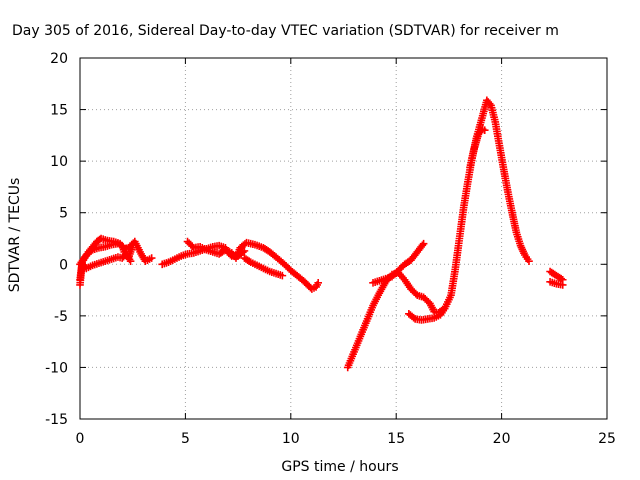 The height and width of the screenshot is (480, 640). Describe the element at coordinates (80, 439) in the screenshot. I see `x-tick-label: 0` at that location.